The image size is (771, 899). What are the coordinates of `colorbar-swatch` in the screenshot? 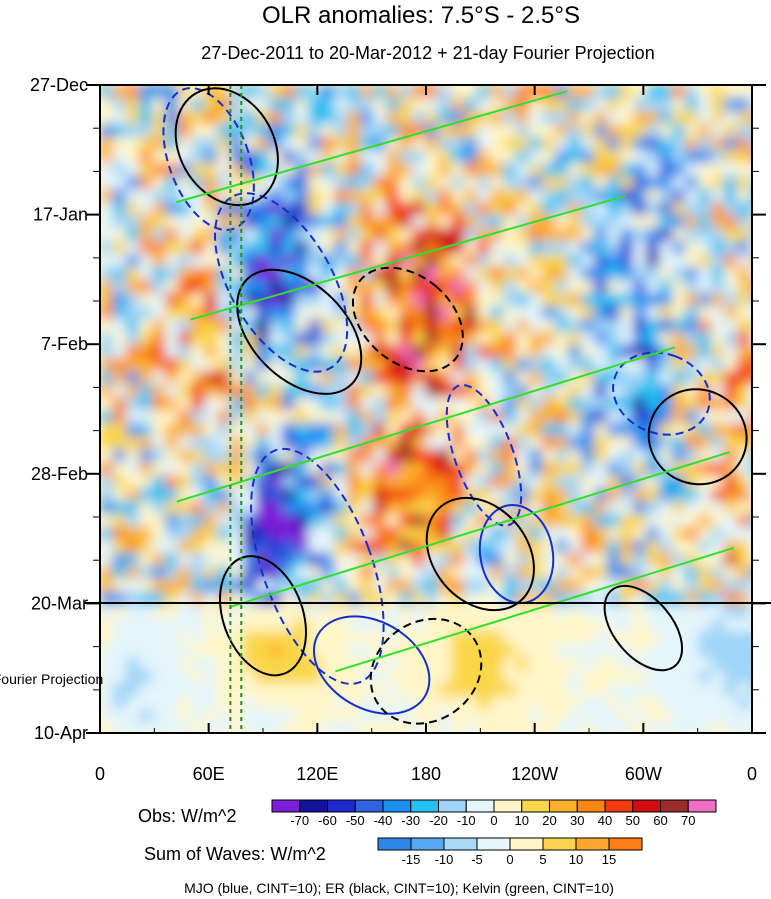 It's located at (341, 806).